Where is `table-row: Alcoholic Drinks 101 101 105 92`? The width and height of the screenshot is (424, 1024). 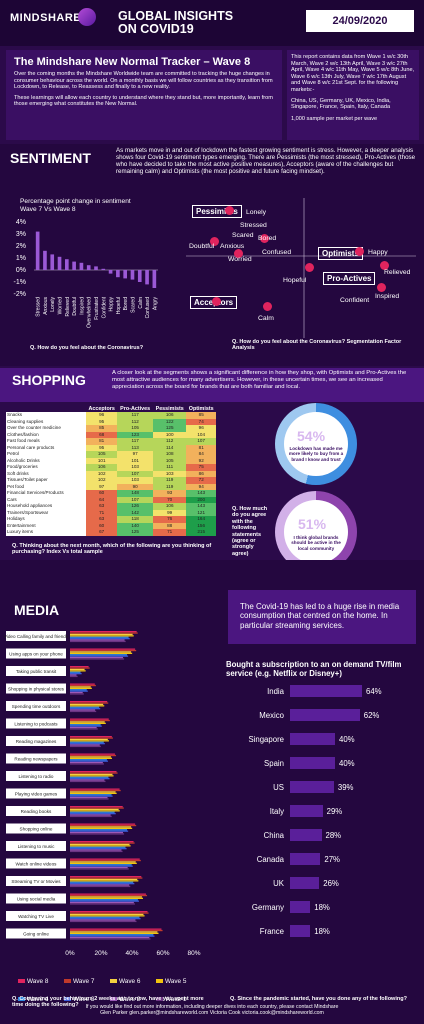 table-row: Alcoholic Drinks 101 101 105 92 is located at coordinates (111, 460).